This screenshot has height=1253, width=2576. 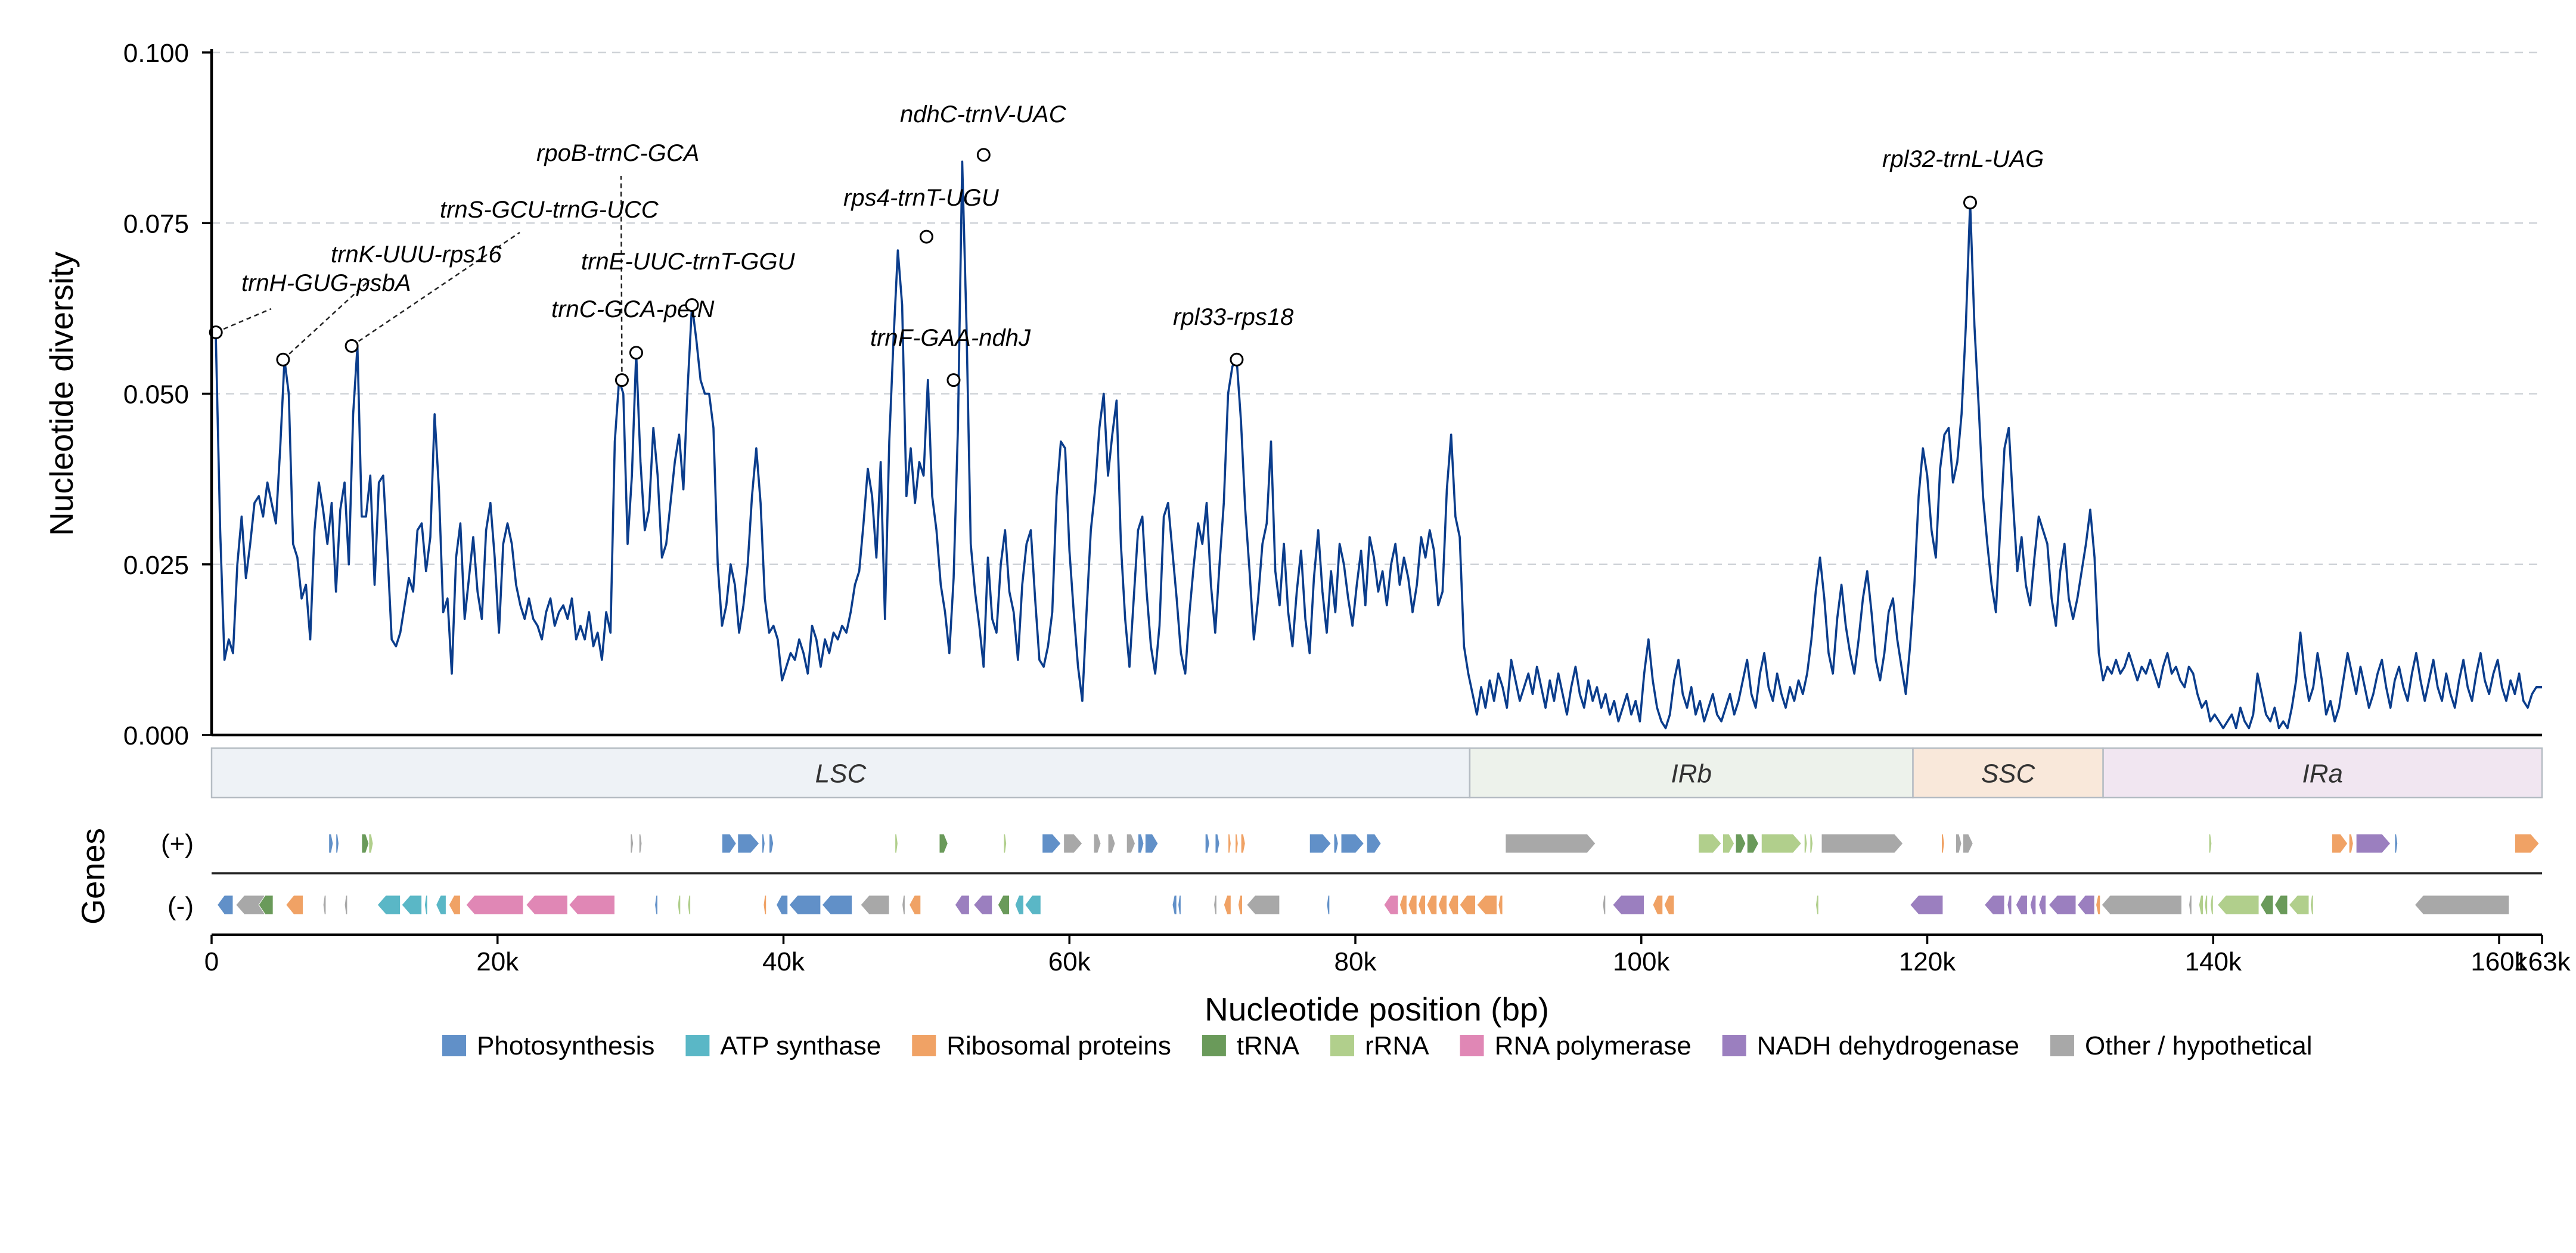 I want to click on legend-label: RNA polymerase, so click(x=1594, y=1045).